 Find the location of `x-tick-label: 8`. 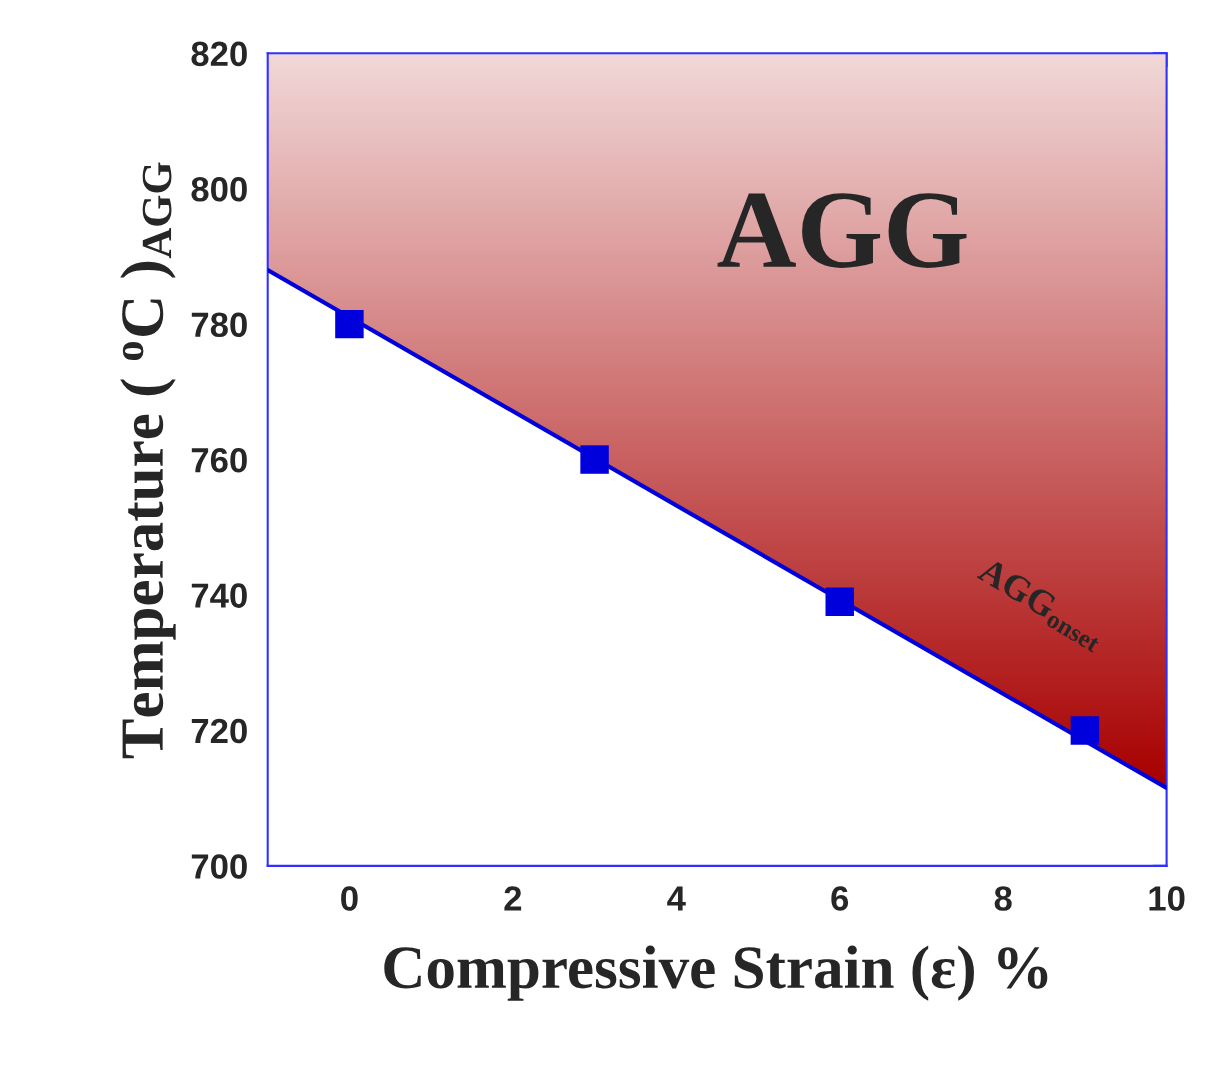

x-tick-label: 8 is located at coordinates (1003, 898).